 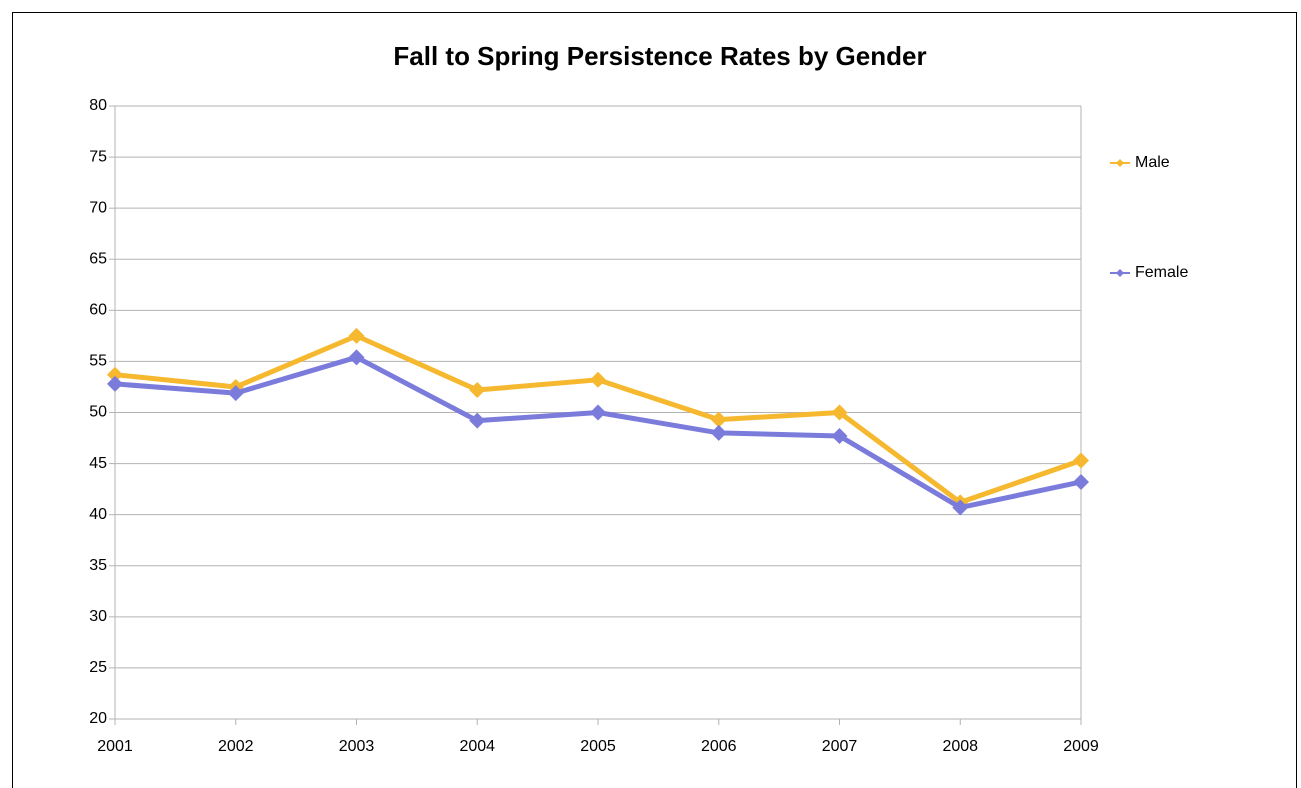 What do you see at coordinates (598, 746) in the screenshot?
I see `x-tick-label: 2005` at bounding box center [598, 746].